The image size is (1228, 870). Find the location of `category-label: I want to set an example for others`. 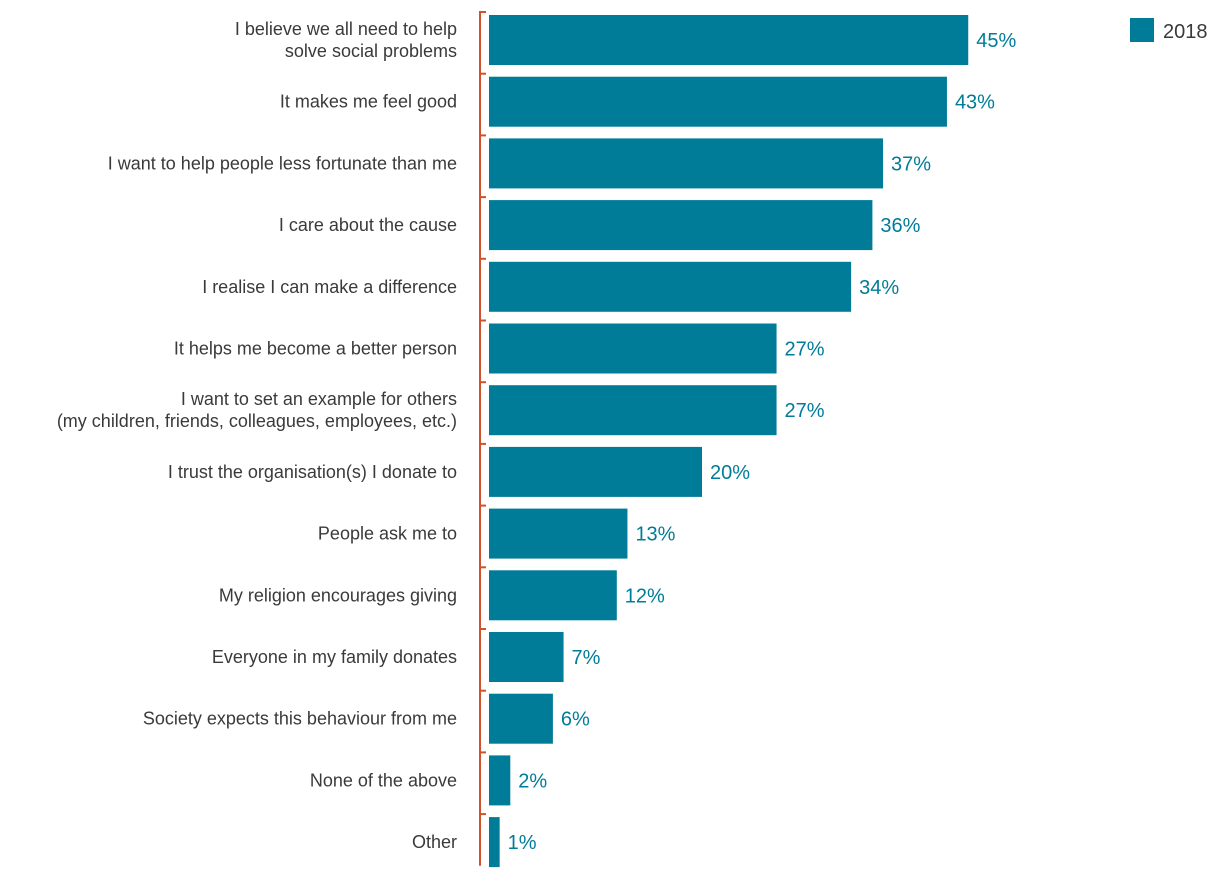

category-label: I want to set an example for others is located at coordinates (319, 399).